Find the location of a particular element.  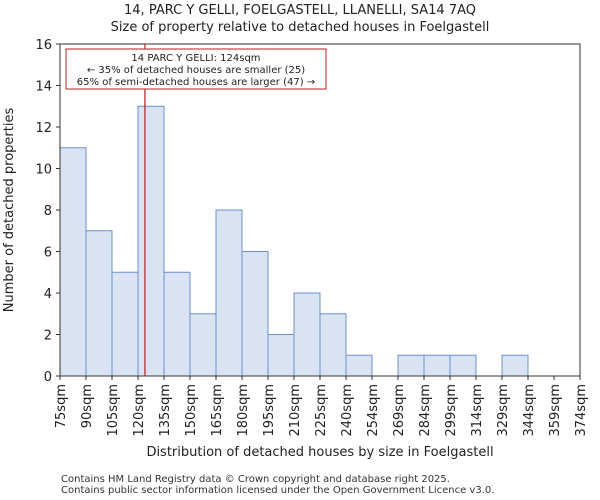

x-tick-label: 120sqm is located at coordinates (139, 410).